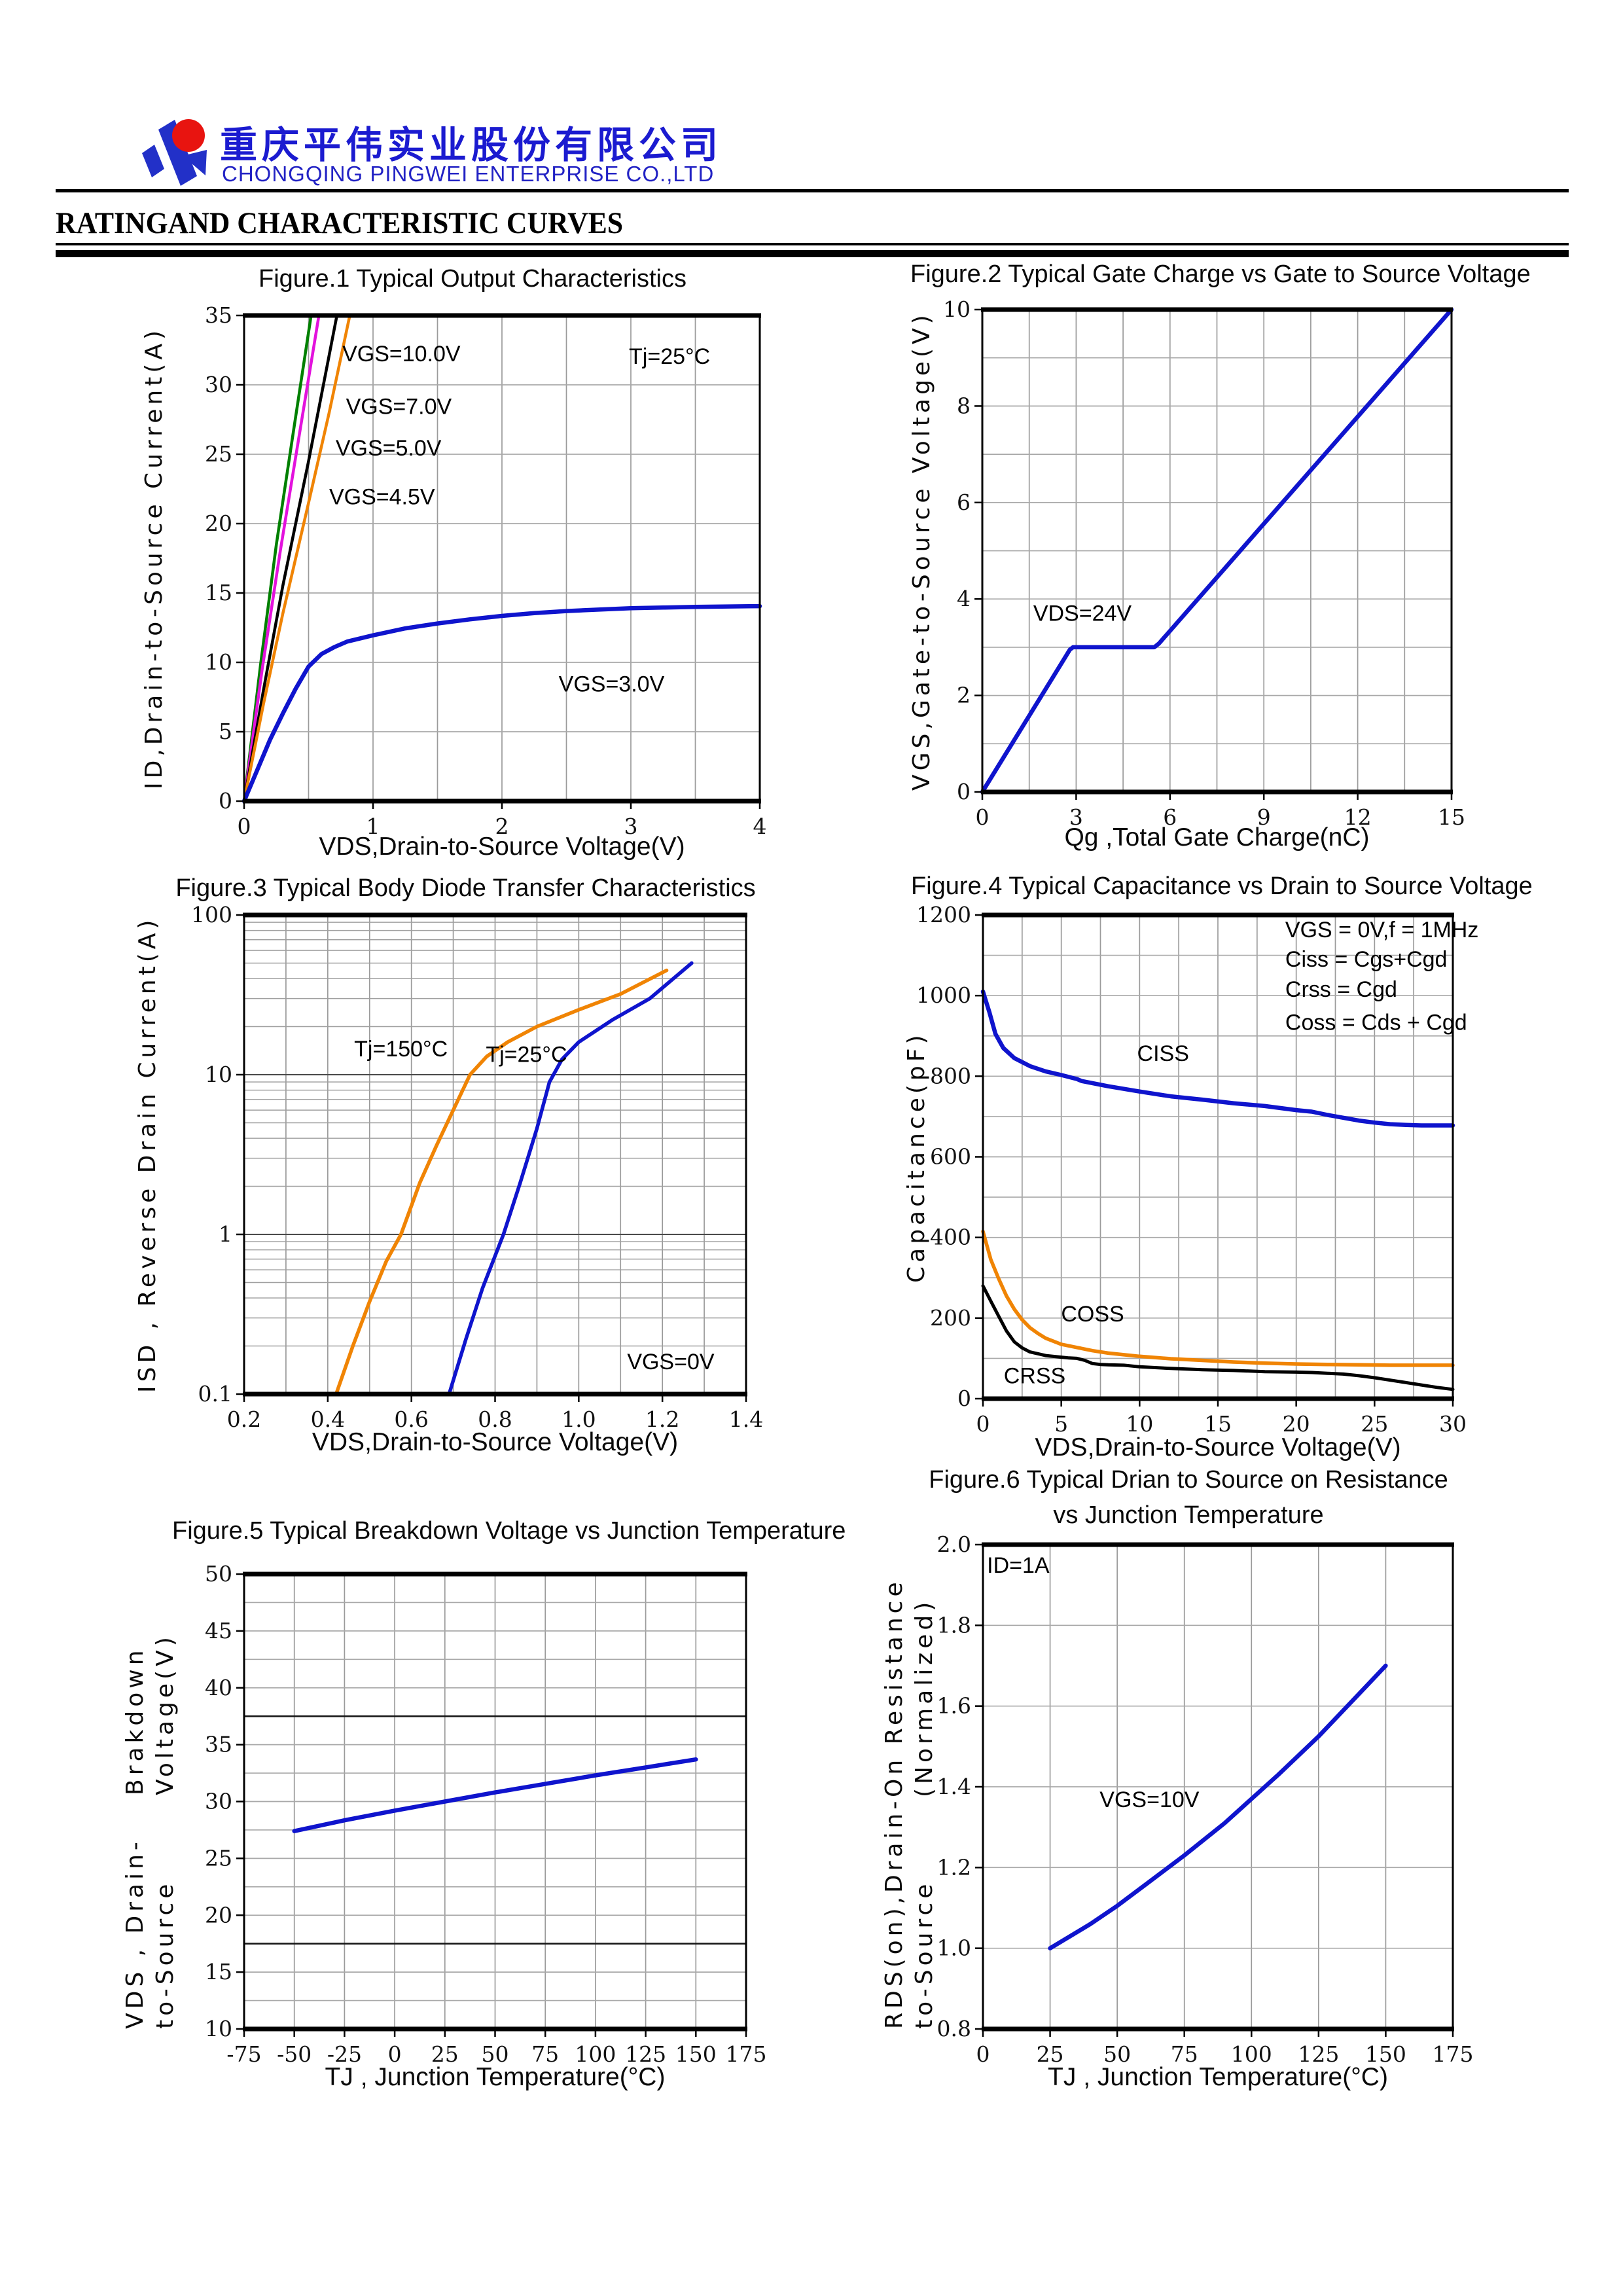  I want to click on company-logo, so click(177, 155).